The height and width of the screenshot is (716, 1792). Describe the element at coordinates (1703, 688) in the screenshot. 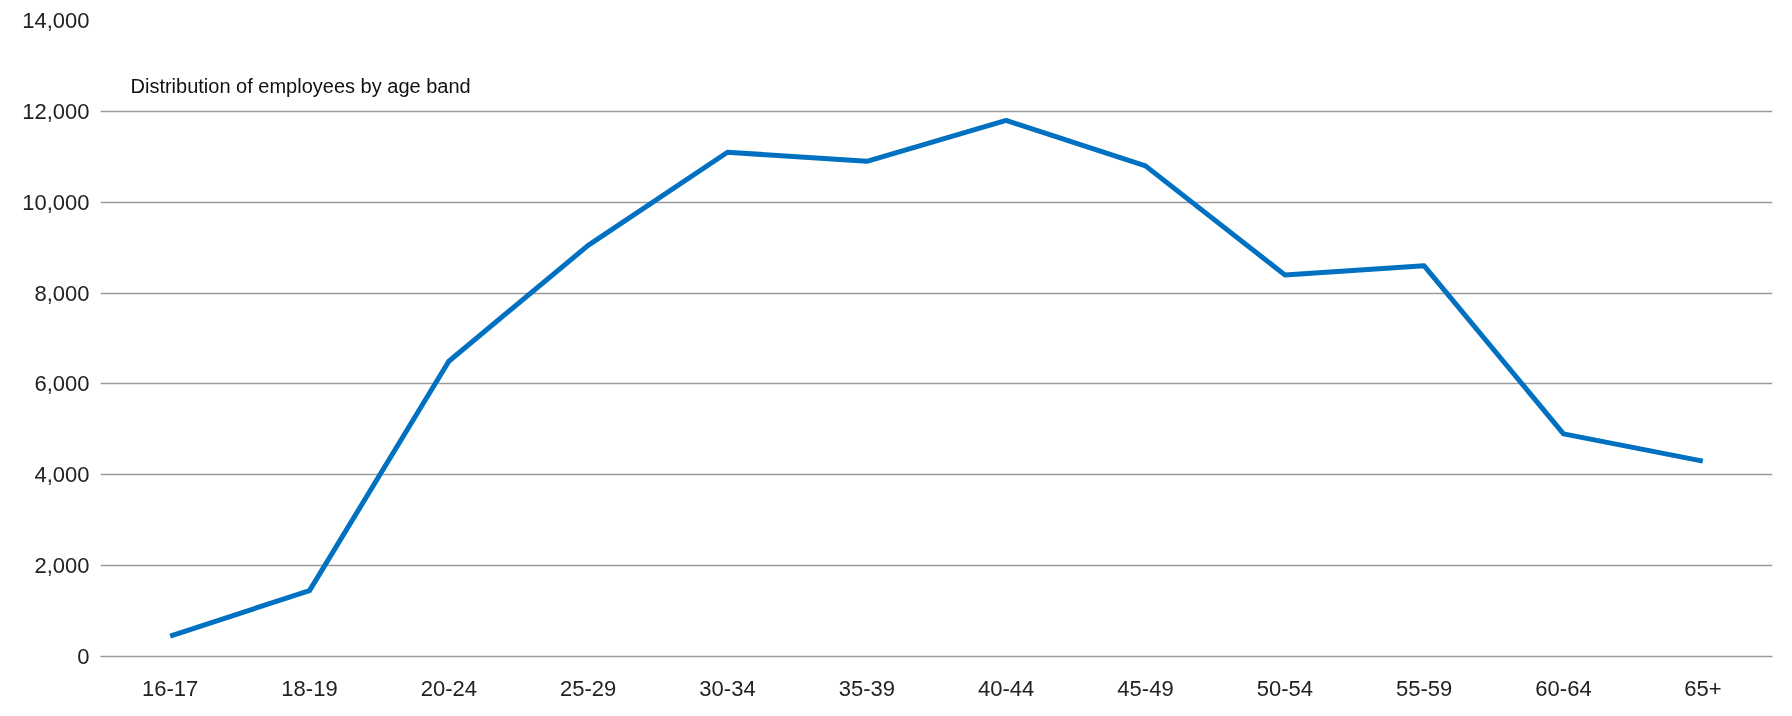

I see `x-tick-label: 65+` at that location.